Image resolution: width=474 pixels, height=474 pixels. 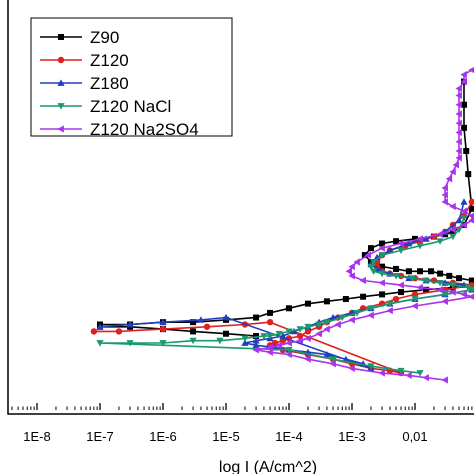 What do you see at coordinates (104, 37) in the screenshot?
I see `legend-label: Z90` at bounding box center [104, 37].